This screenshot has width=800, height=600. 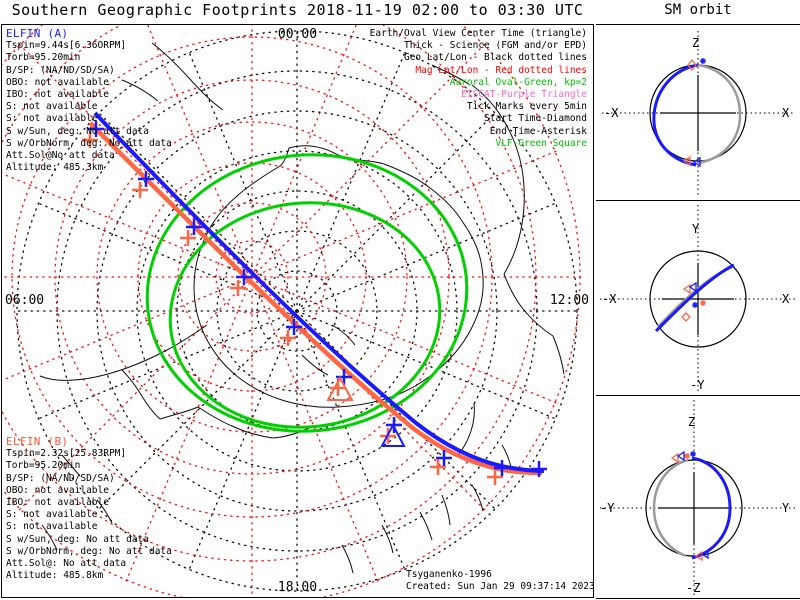 I want to click on elfin-b-line-7: S w/Sun, deg: No att data, so click(x=77, y=539).